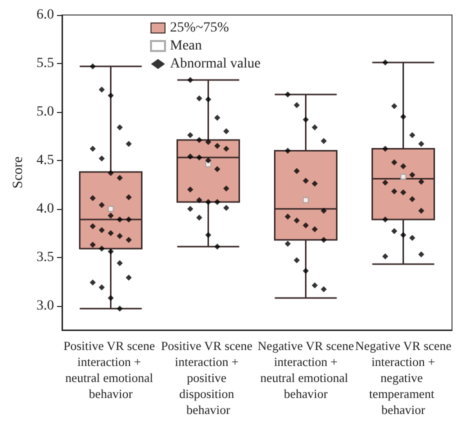 The width and height of the screenshot is (469, 433). What do you see at coordinates (45, 63) in the screenshot?
I see `y-tick-label: 5.5` at bounding box center [45, 63].